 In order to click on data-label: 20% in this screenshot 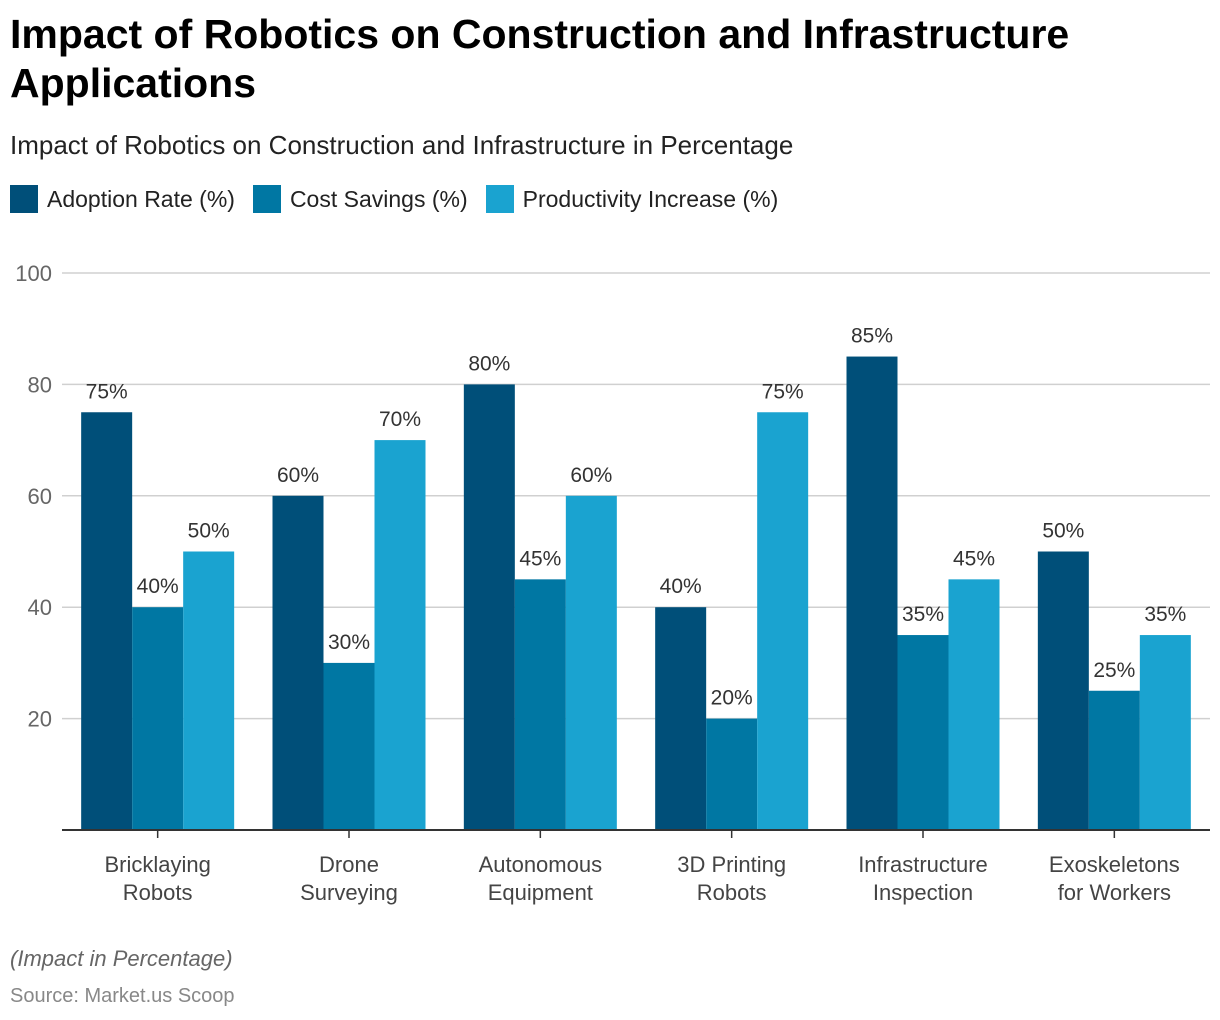, I will do `click(732, 698)`.